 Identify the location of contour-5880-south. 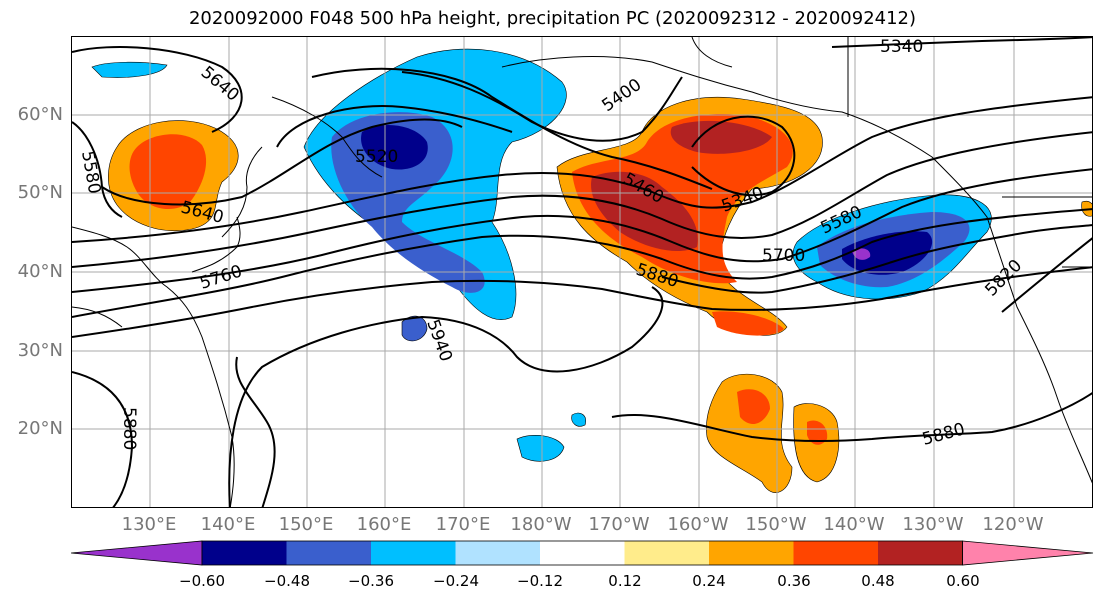
(103, 439).